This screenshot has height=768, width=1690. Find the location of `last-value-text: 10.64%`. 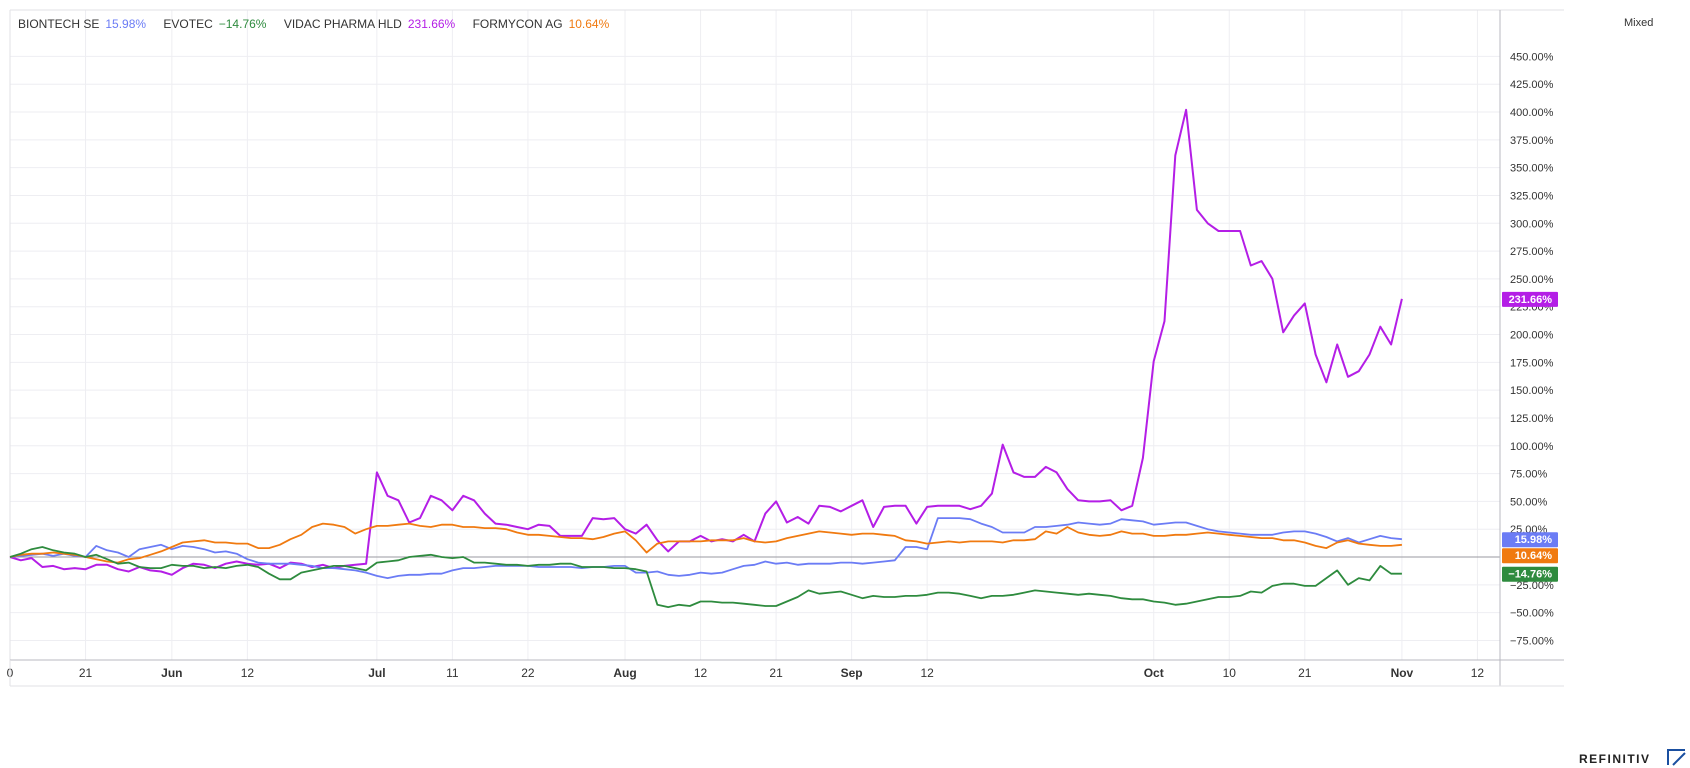

last-value-text: 10.64% is located at coordinates (1534, 556).